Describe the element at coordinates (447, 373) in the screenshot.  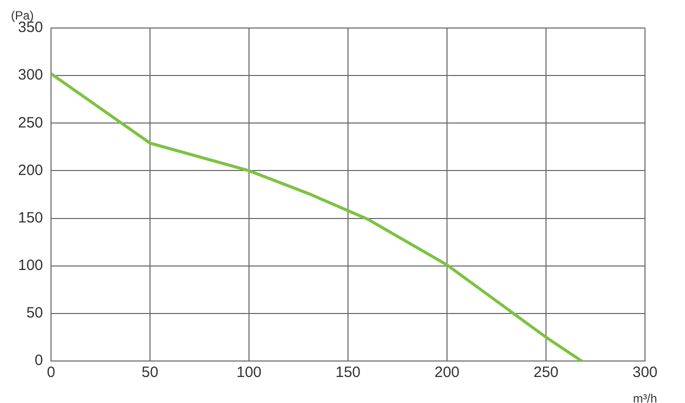
I see `x-tick-label: 200` at that location.